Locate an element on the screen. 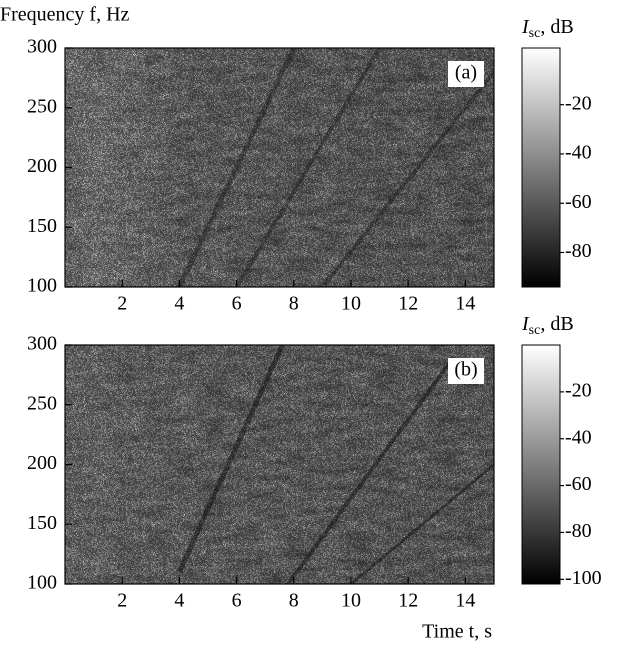 The width and height of the screenshot is (619, 659). panel-label: (b) is located at coordinates (465, 370).